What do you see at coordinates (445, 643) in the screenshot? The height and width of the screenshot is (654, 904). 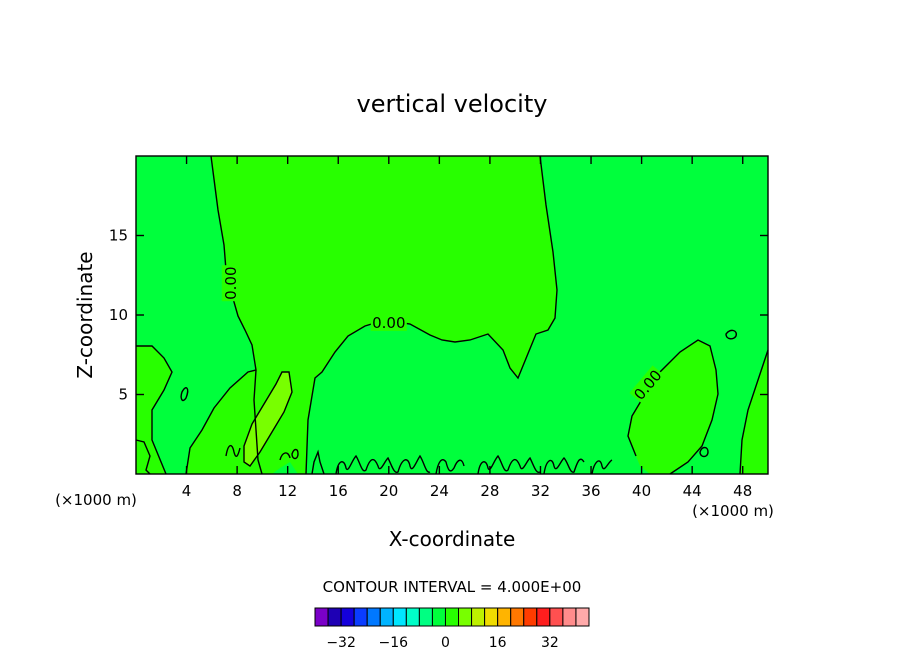 I see `colorbar-tick-label: 0` at bounding box center [445, 643].